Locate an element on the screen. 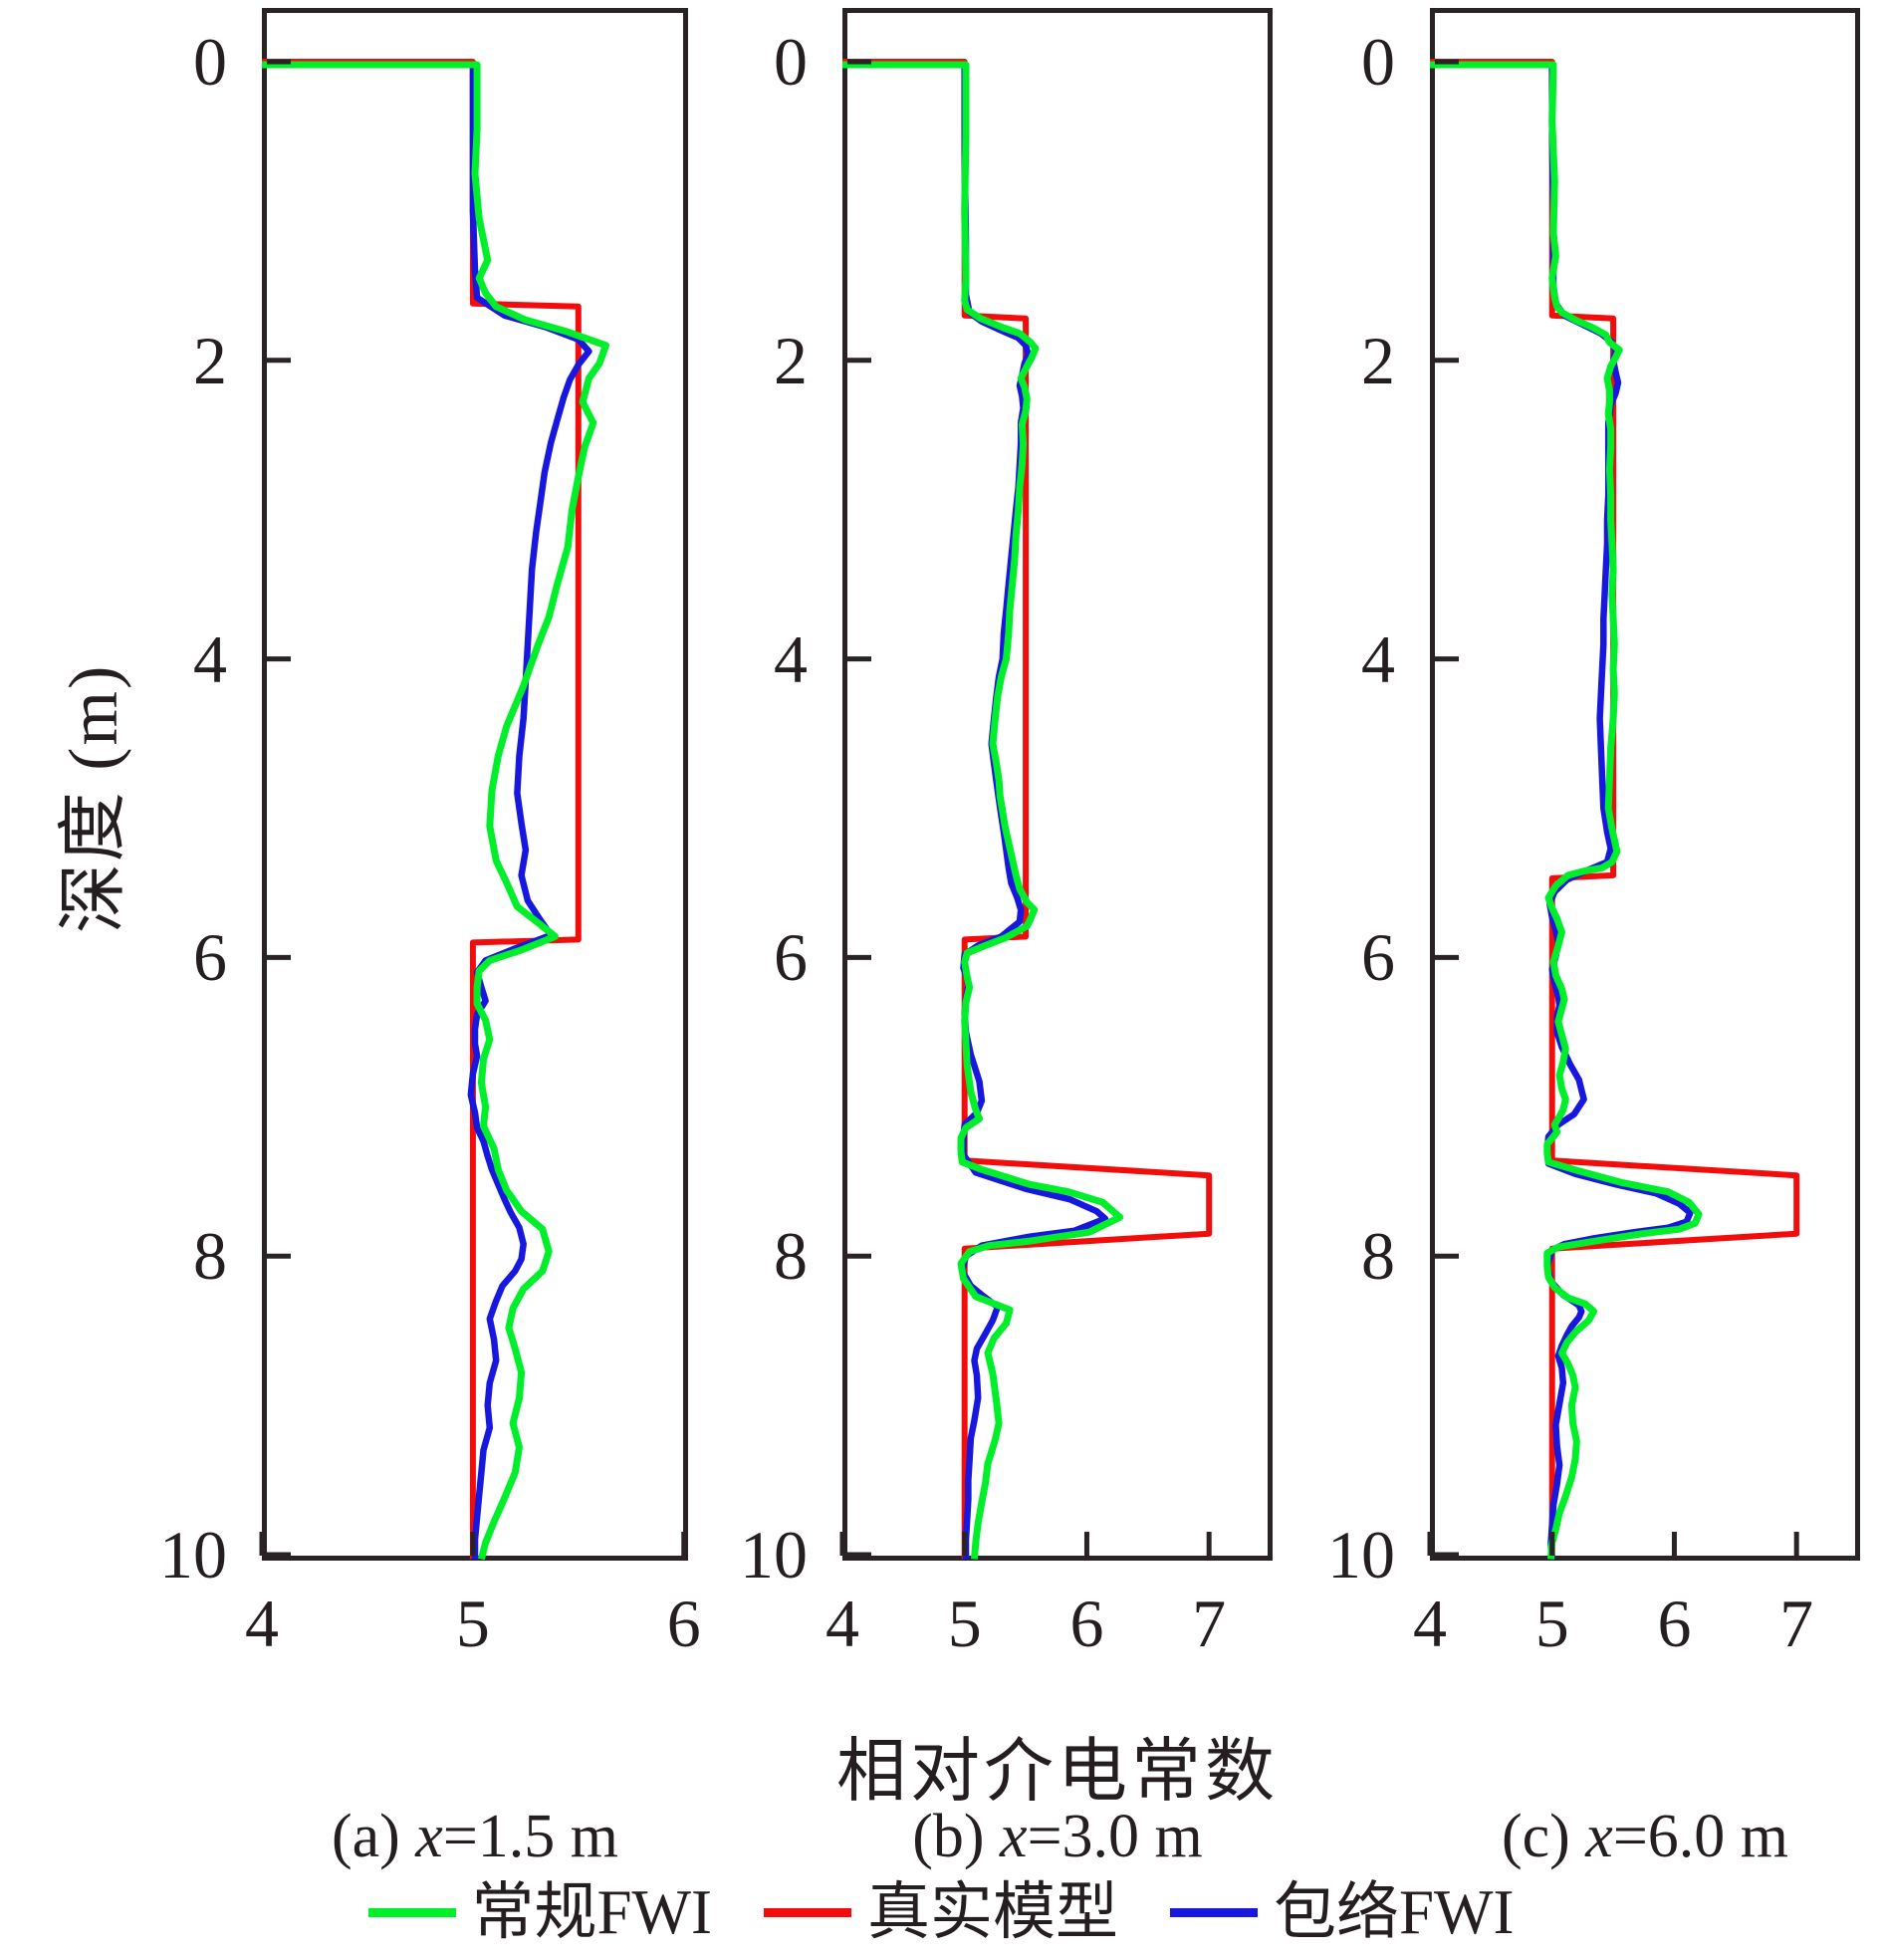 This screenshot has height=1960, width=1882. caption-text: =1.5 m is located at coordinates (530, 1837).